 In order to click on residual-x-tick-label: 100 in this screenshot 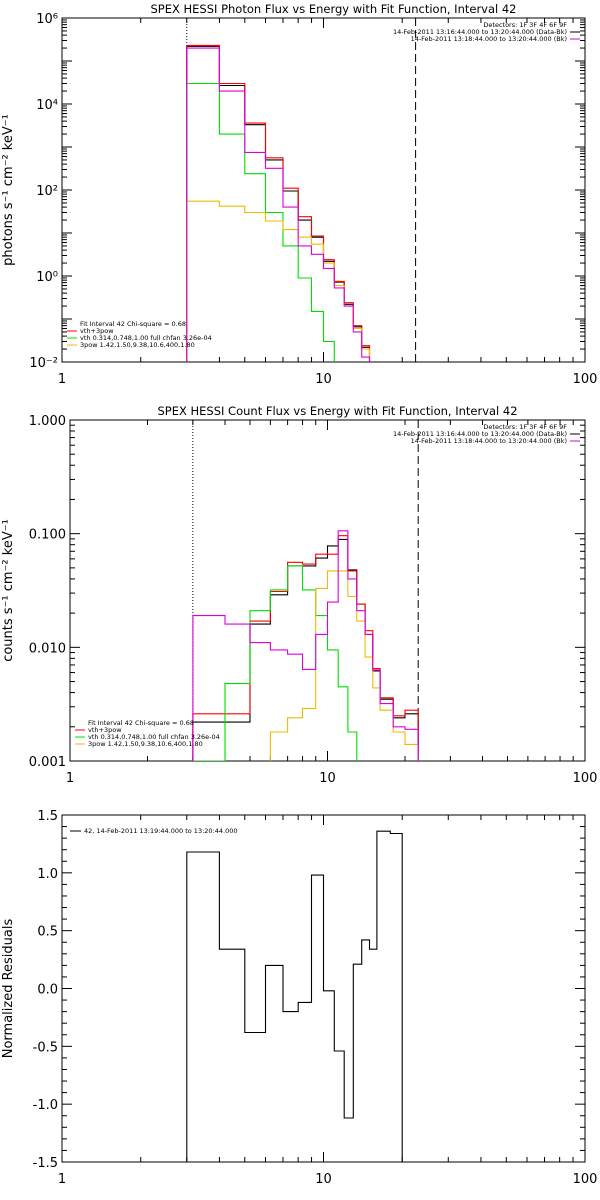, I will do `click(585, 1179)`.